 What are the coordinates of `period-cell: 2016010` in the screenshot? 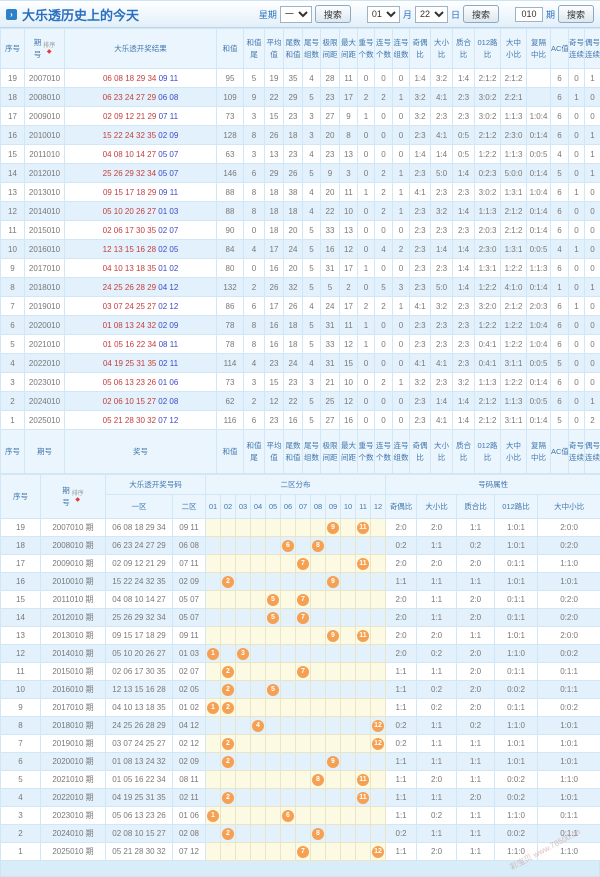 It's located at (45, 249).